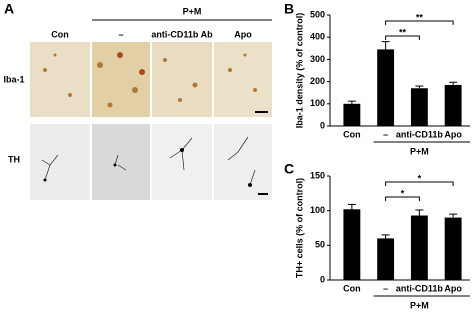 Image resolution: width=474 pixels, height=313 pixels. What do you see at coordinates (299, 71) in the screenshot?
I see `y-axis-label: Iba-1 density (% of control)` at bounding box center [299, 71].